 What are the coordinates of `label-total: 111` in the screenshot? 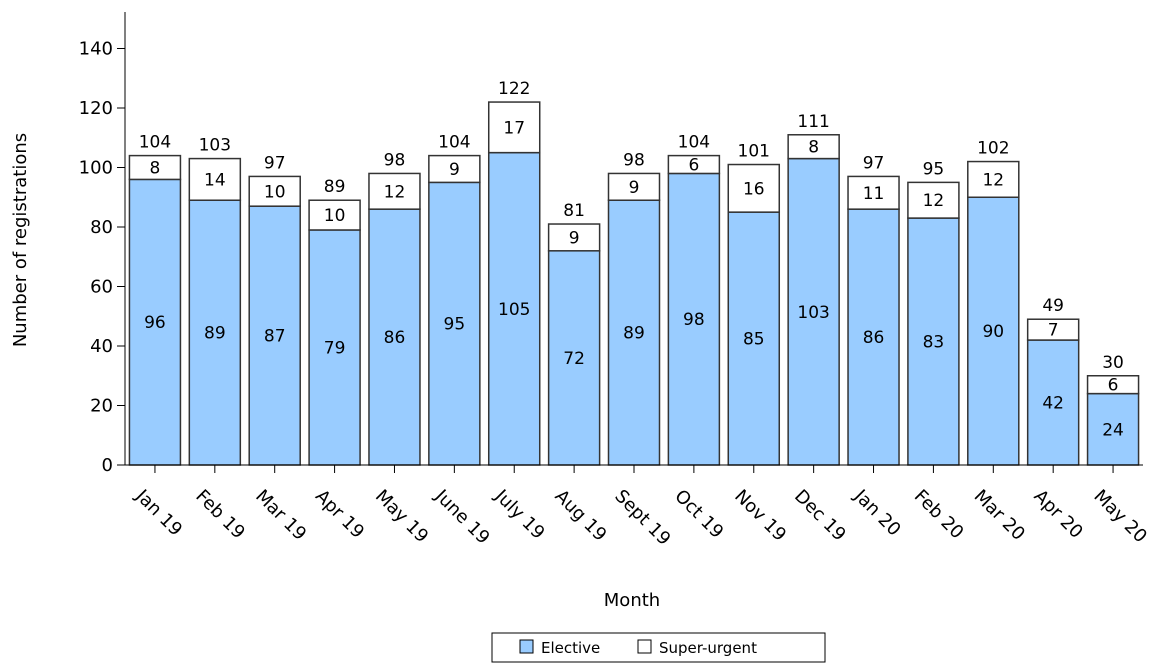 It's located at (813, 122).